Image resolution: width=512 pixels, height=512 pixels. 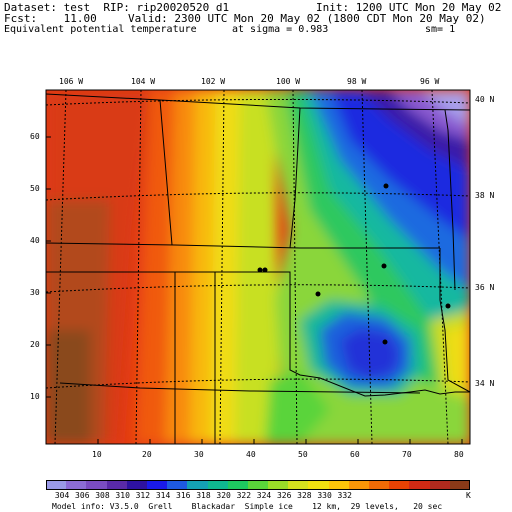 I want to click on fcst-line: Fcst: 11.00, so click(x=50, y=18).